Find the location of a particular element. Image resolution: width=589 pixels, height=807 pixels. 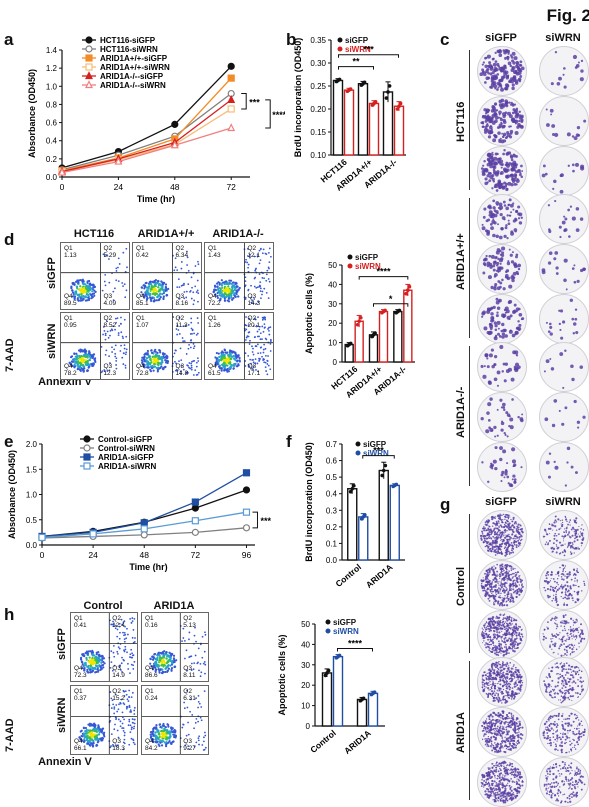

quadrant-value: 18.3 is located at coordinates (118, 748).